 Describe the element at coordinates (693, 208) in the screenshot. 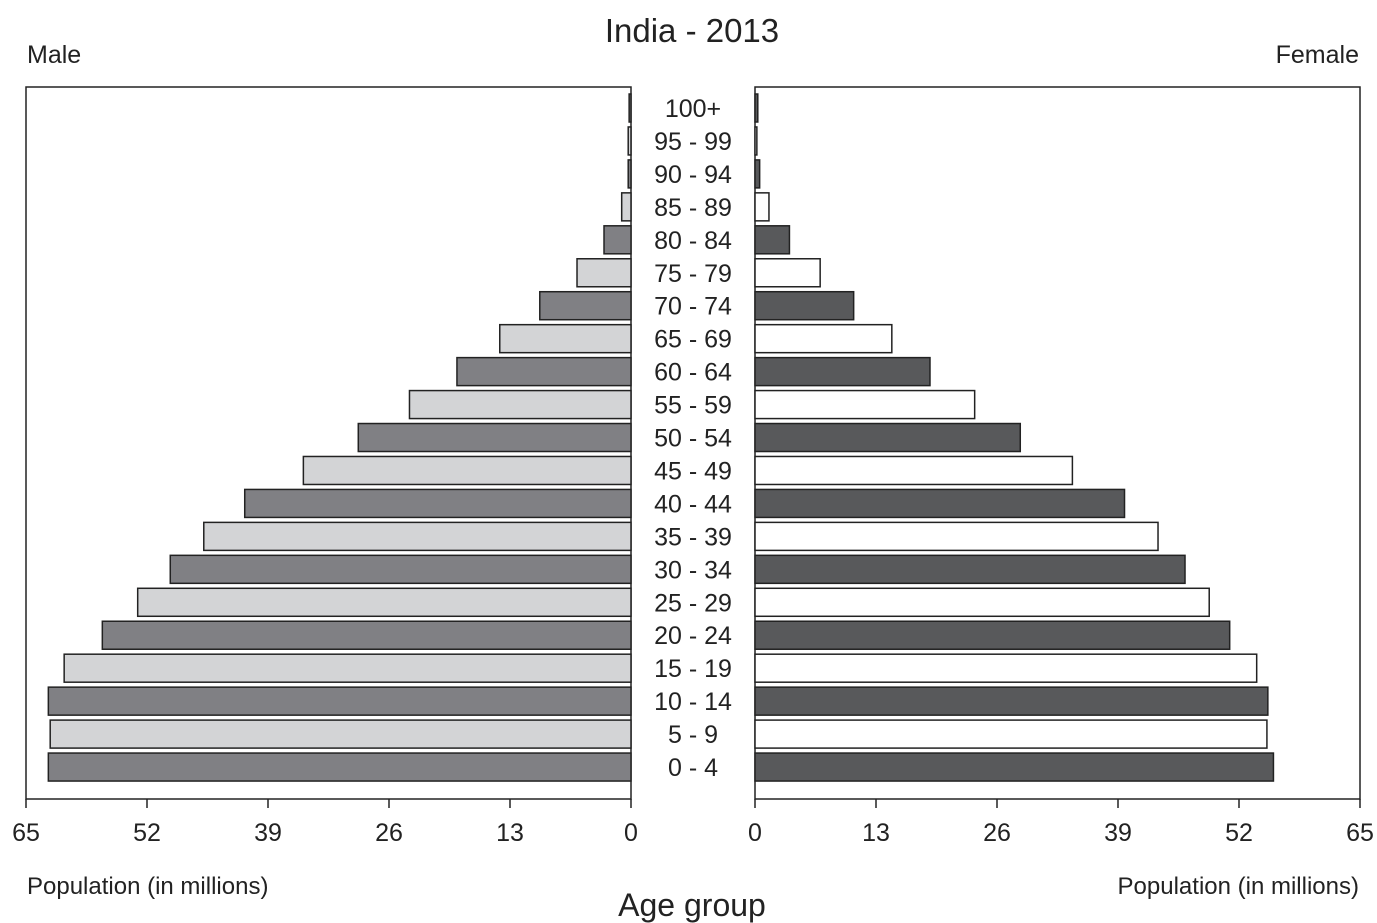

I see `age-group-label: 85 - 89` at that location.